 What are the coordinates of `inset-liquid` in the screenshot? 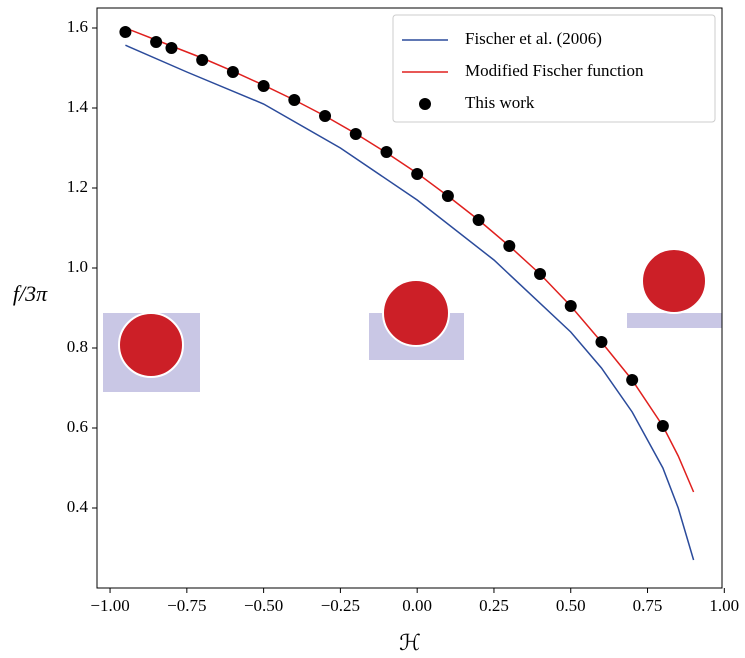 It's located at (674, 320).